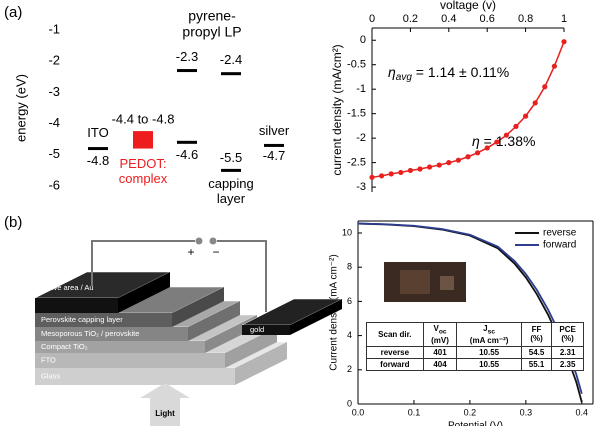 This screenshot has width=600, height=426. I want to click on level-name: capping, so click(231, 183).